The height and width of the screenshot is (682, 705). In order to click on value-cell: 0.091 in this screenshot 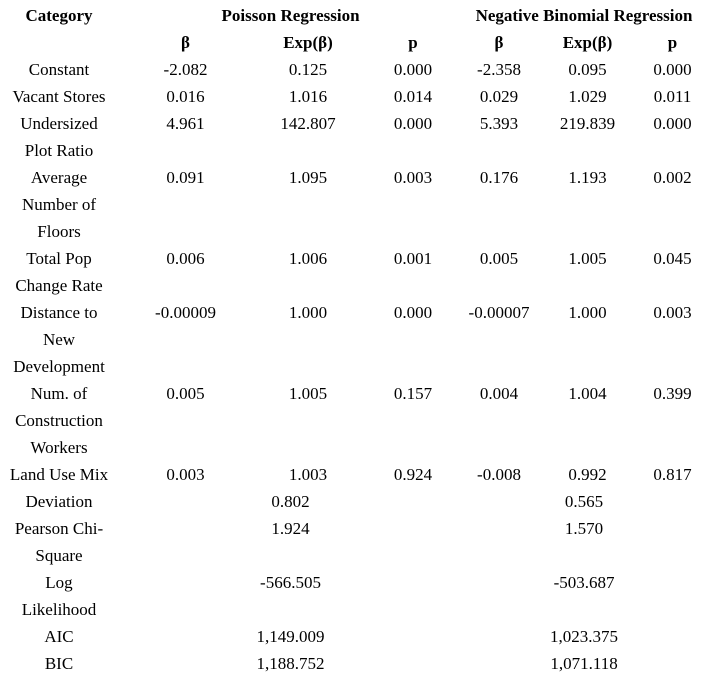, I will do `click(185, 177)`.